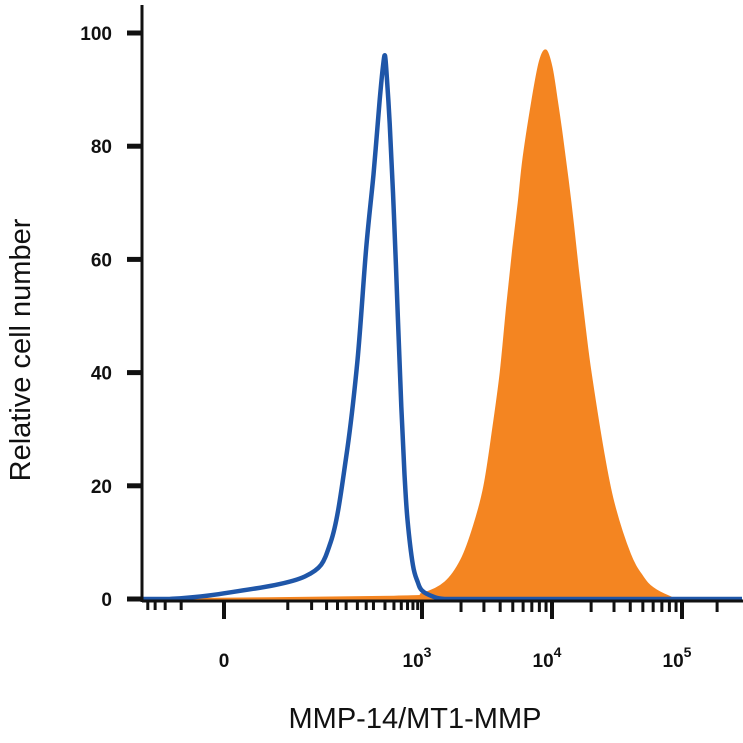  What do you see at coordinates (101, 260) in the screenshot?
I see `y-tick-label-60: 60` at bounding box center [101, 260].